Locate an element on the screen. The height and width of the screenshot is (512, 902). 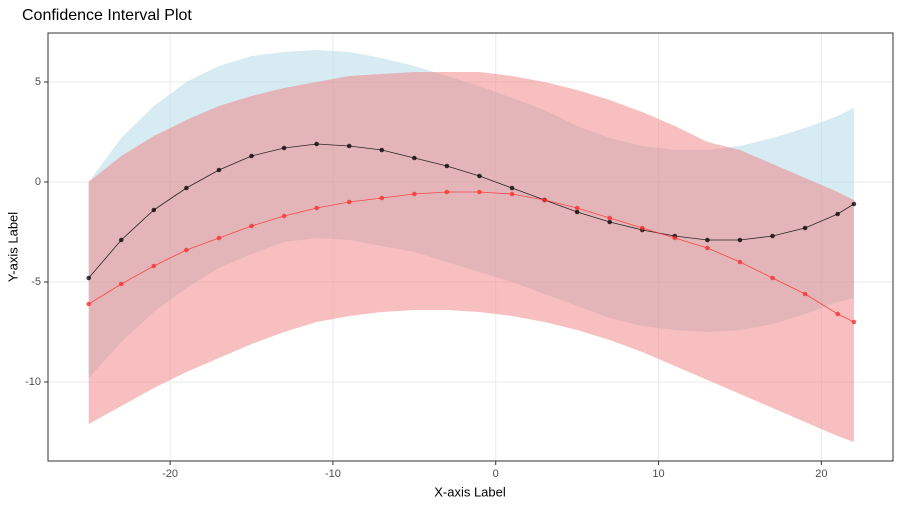
chart-title: Confidence Interval Plot is located at coordinates (107, 15).